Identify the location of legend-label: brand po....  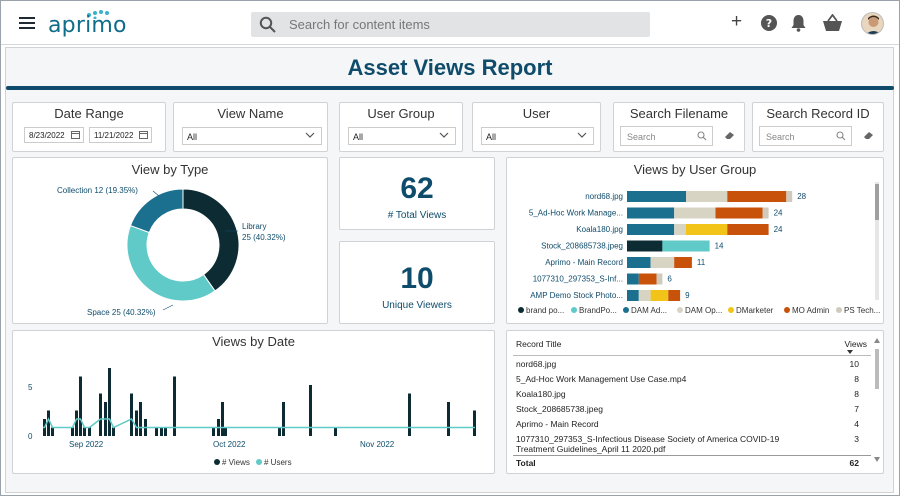
(545, 310).